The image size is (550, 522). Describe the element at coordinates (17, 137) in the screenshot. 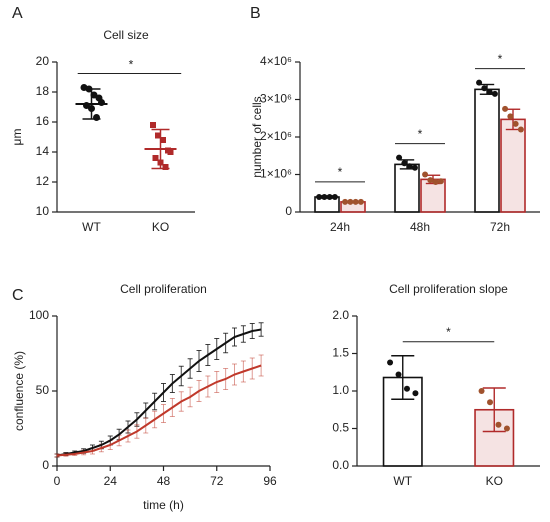

I see `y-axis-label: μm` at that location.